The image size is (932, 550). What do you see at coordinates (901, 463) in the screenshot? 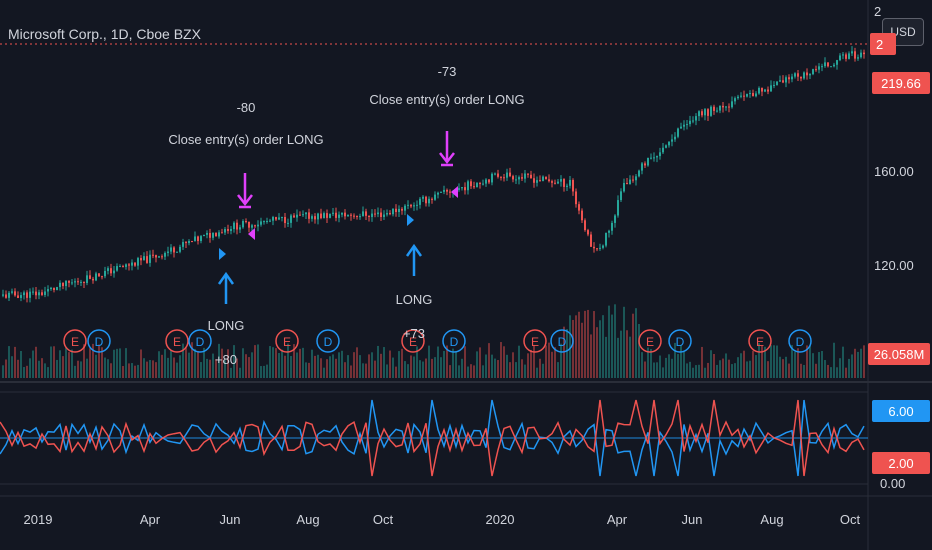
I see `osc-red-tag: 2.00` at bounding box center [901, 463].